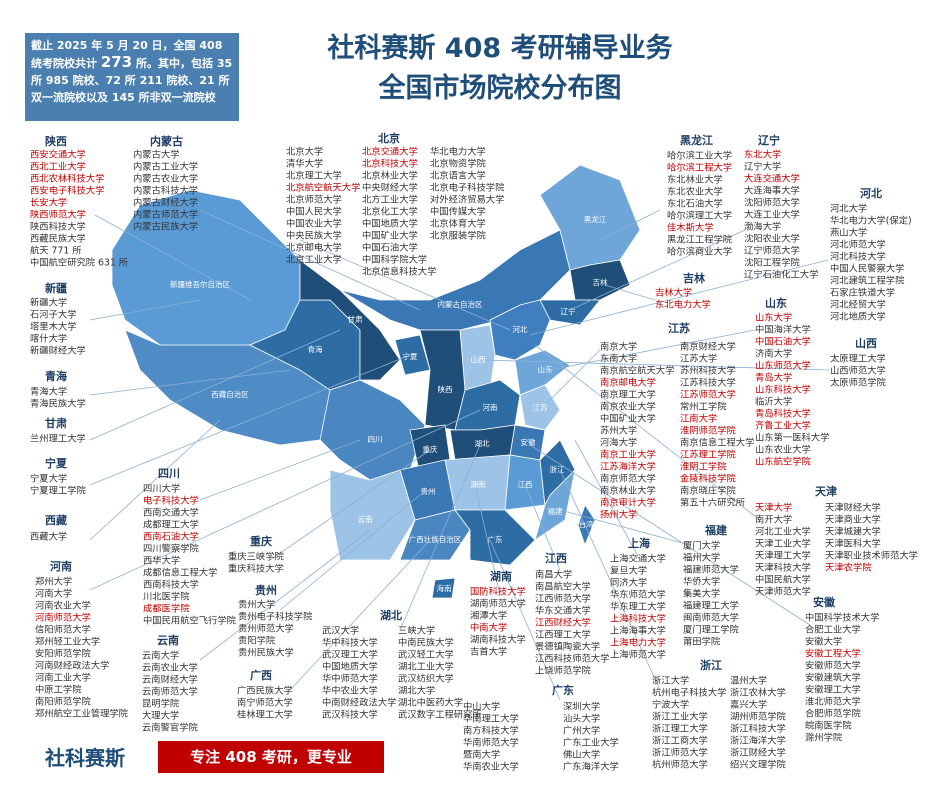 This screenshot has width=932, height=800. I want to click on school-name: 江苏海洋大学, so click(628, 466).